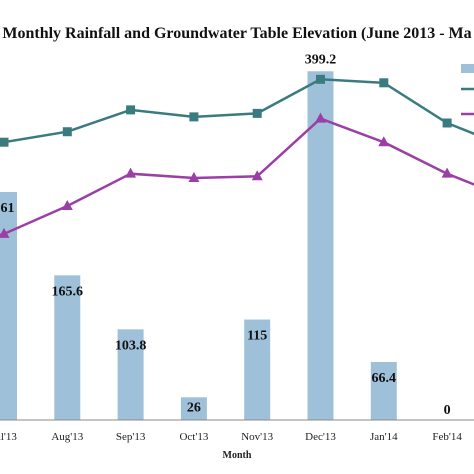  Describe the element at coordinates (193, 437) in the screenshot. I see `x-tick-label: Oct'13` at that location.